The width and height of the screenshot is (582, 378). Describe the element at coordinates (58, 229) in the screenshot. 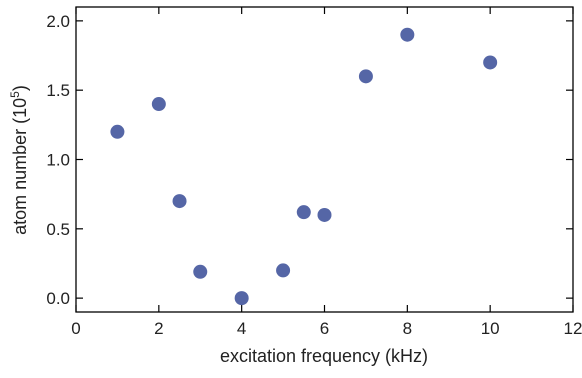

I see `y-tick-label: 0.5` at that location.